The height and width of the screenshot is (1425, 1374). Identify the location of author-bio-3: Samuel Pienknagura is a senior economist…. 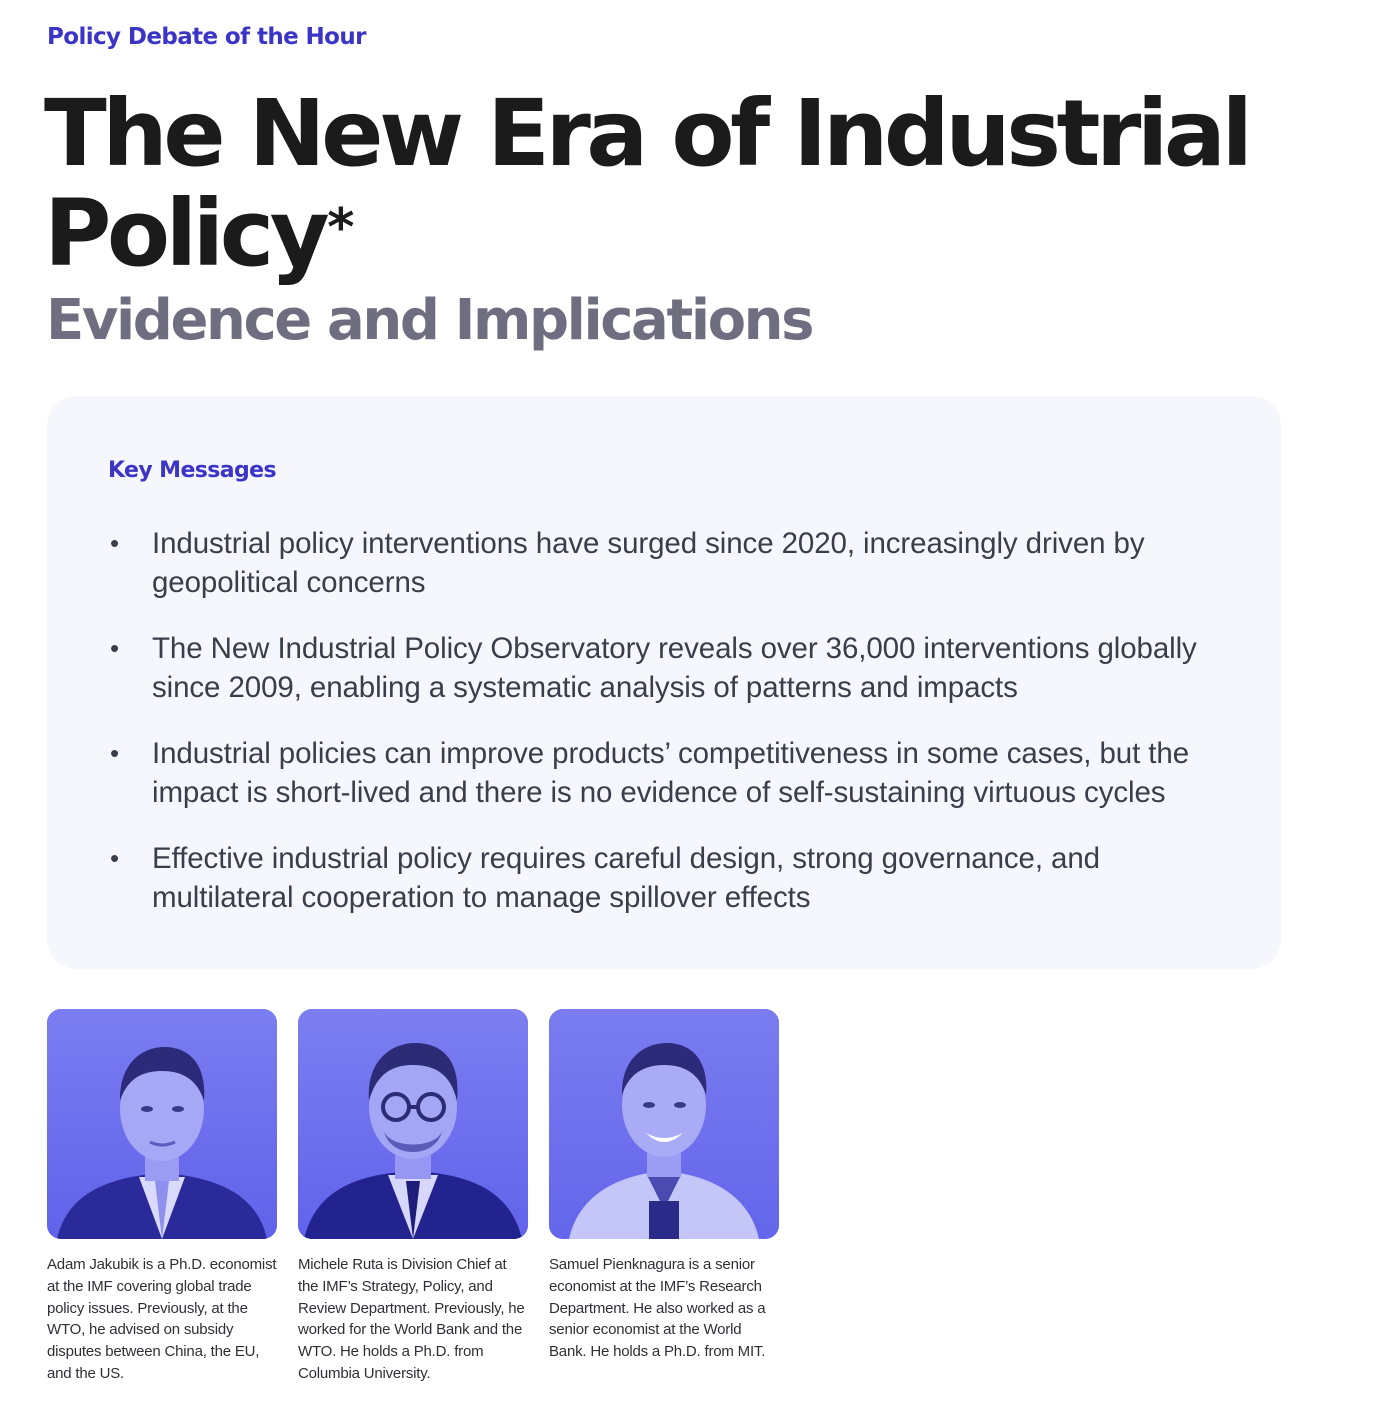
(657, 1308).